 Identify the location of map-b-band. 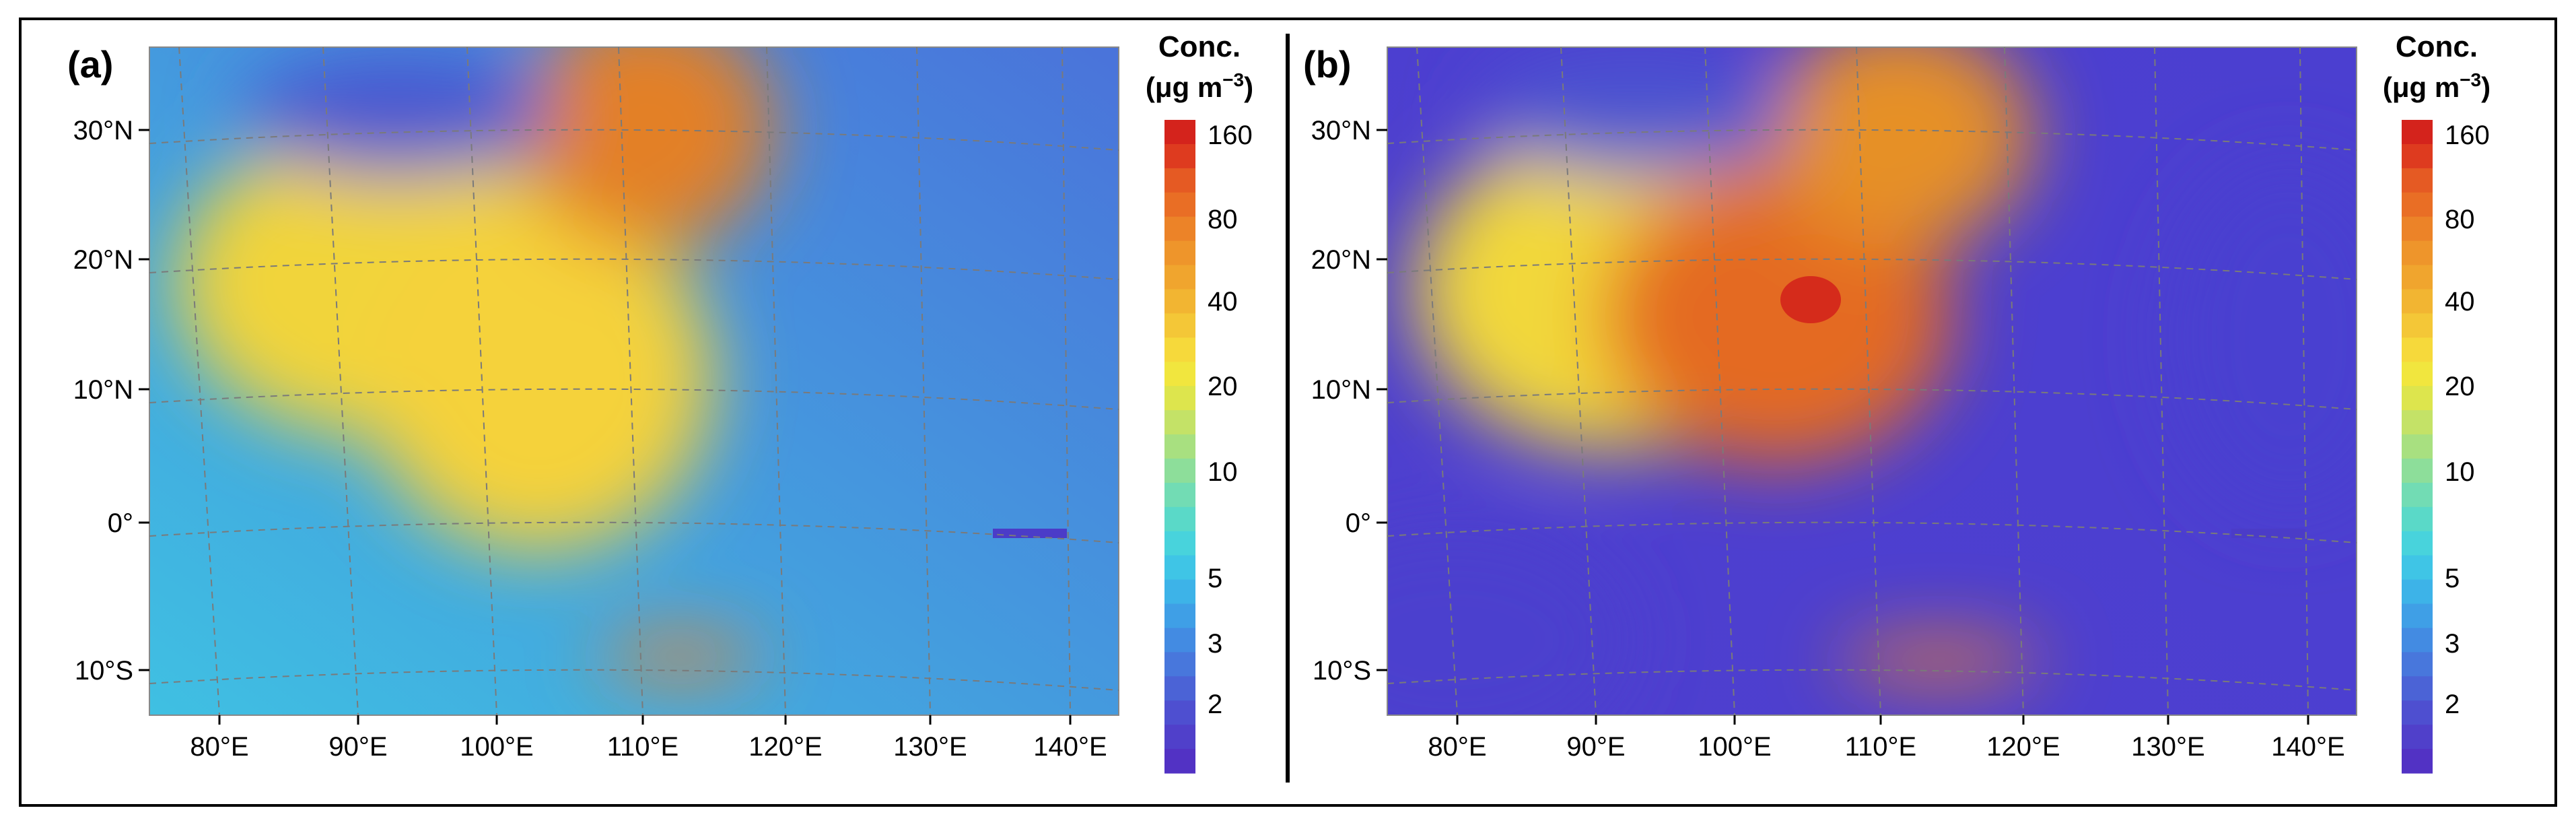
(2268, 534).